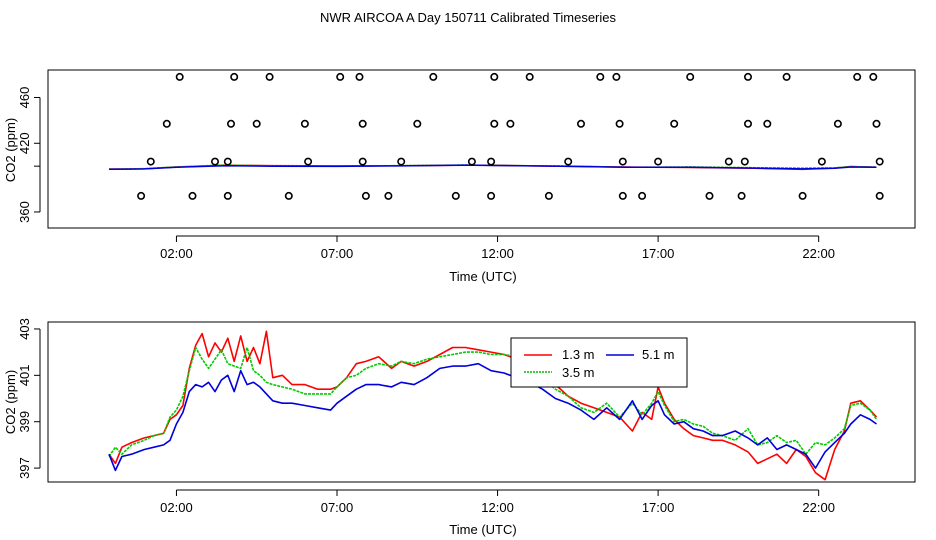 This screenshot has height=540, width=936. What do you see at coordinates (24, 98) in the screenshot?
I see `y-tick-label: 460` at bounding box center [24, 98].